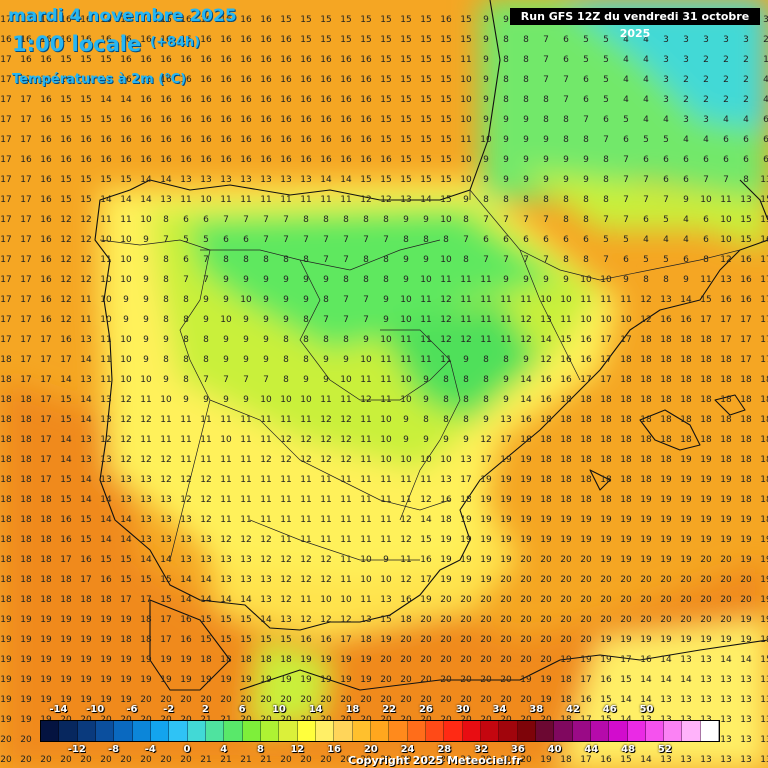 Image resolution: width=768 pixels, height=768 pixels. What do you see at coordinates (224, 749) in the screenshot?
I see `legend-label-bottom: 4` at bounding box center [224, 749].